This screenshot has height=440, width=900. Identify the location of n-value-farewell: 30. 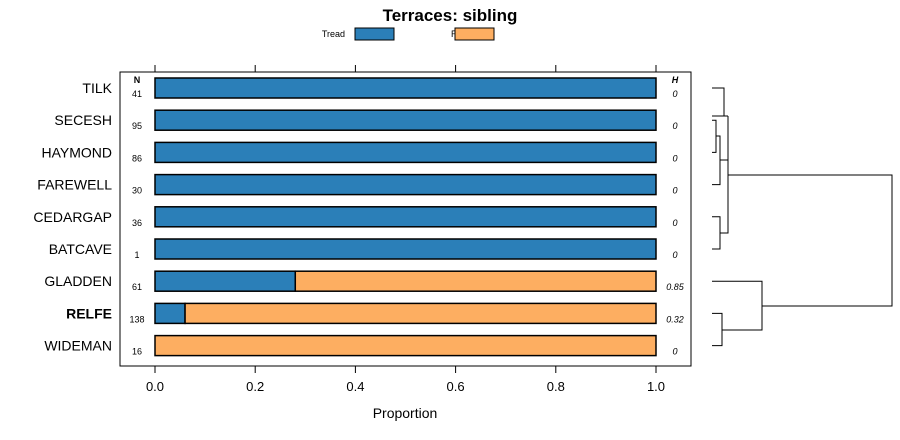
(137, 191).